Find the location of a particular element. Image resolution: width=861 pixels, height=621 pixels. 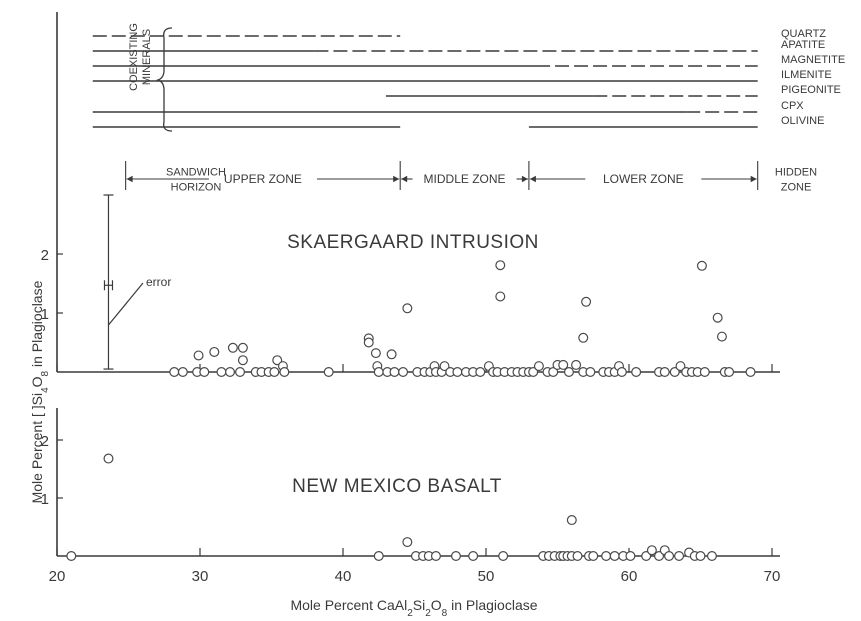

upper-y-tick-label: 1 is located at coordinates (45, 314).